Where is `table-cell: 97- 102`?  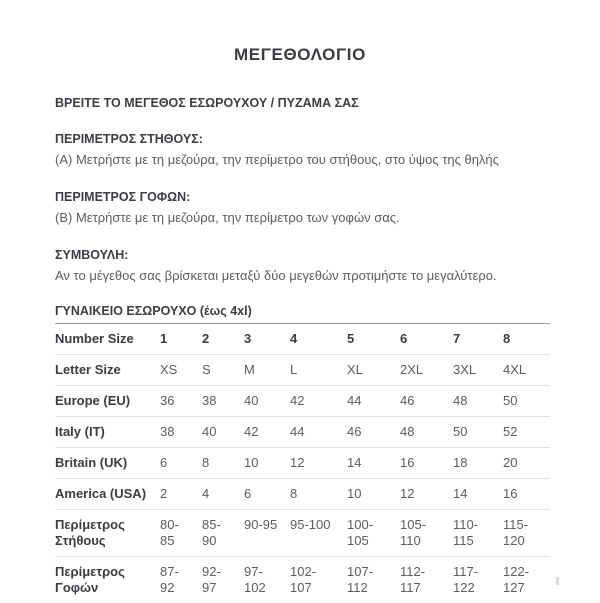
table-cell: 97- 102 is located at coordinates (267, 580).